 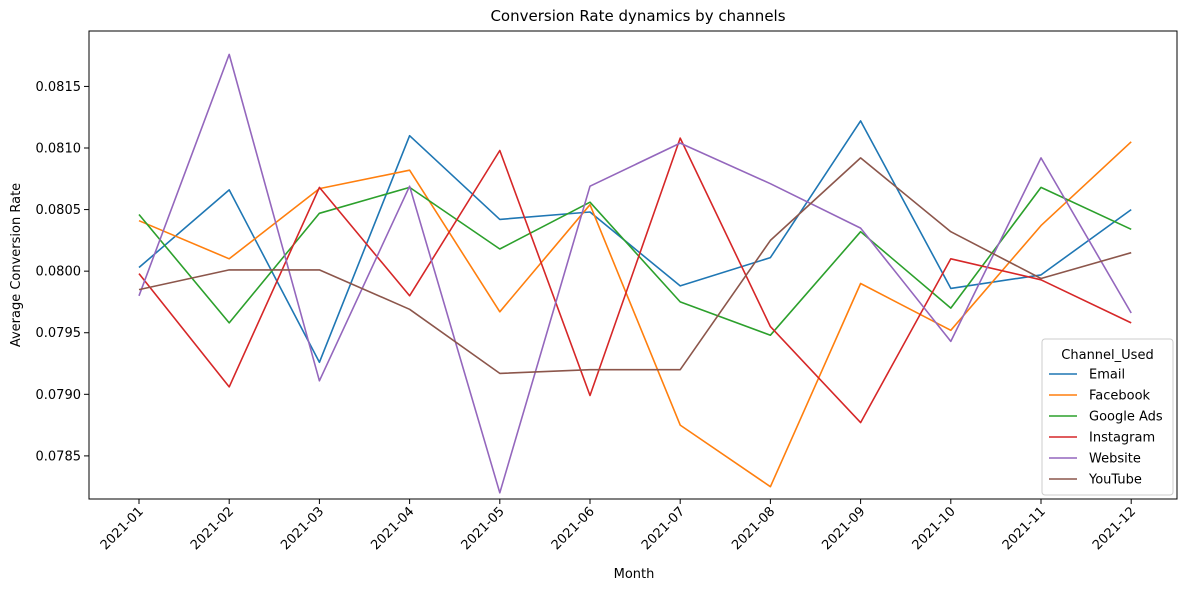 I want to click on x-tick-label: 2021-05, so click(x=483, y=528).